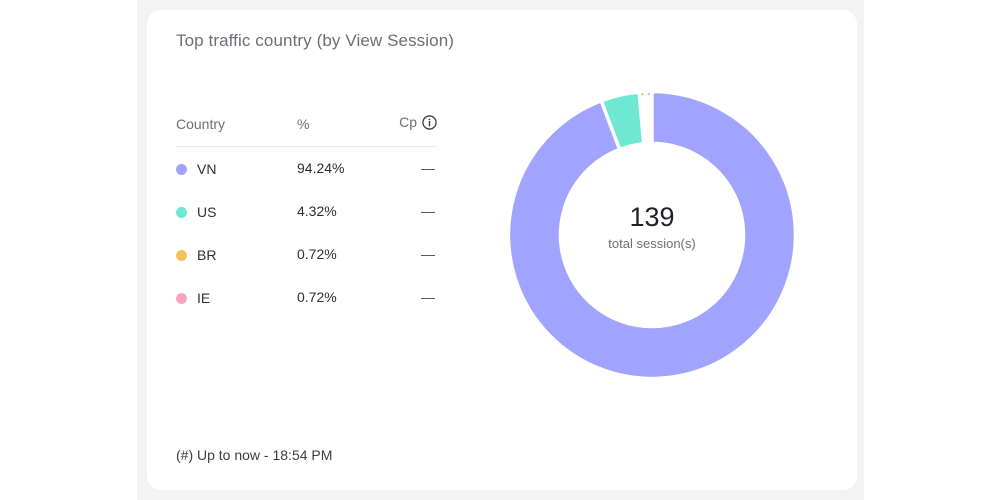 This screenshot has width=1000, height=500. I want to click on country-code: VN, so click(207, 169).